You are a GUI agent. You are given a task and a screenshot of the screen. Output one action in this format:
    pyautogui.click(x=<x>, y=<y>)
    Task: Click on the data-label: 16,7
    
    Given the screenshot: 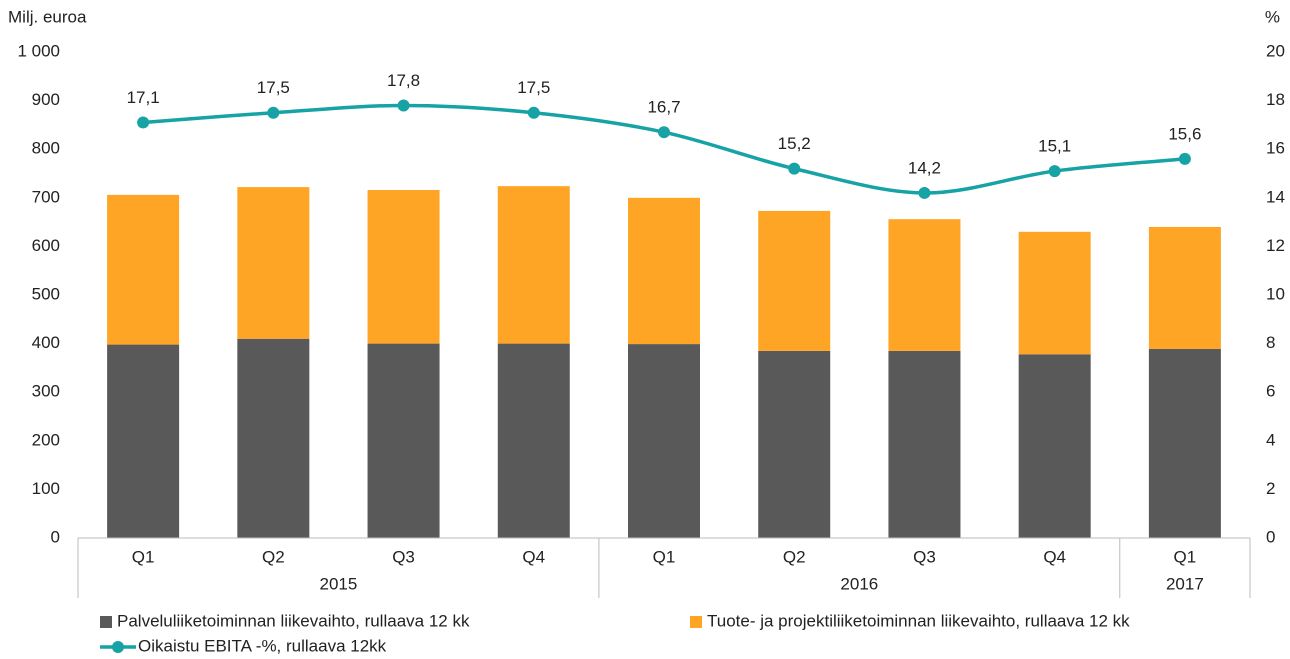 What is the action you would take?
    pyautogui.click(x=663, y=107)
    